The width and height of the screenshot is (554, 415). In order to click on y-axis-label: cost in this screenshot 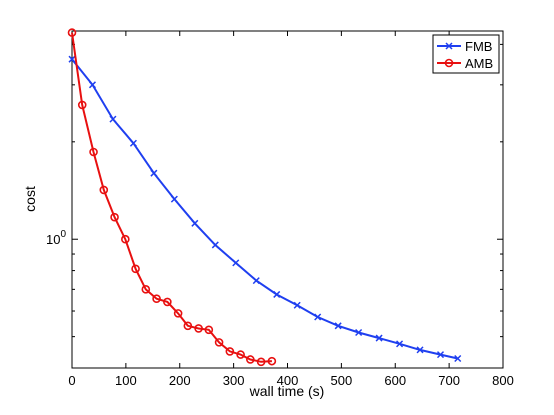, I will do `click(30, 199)`.